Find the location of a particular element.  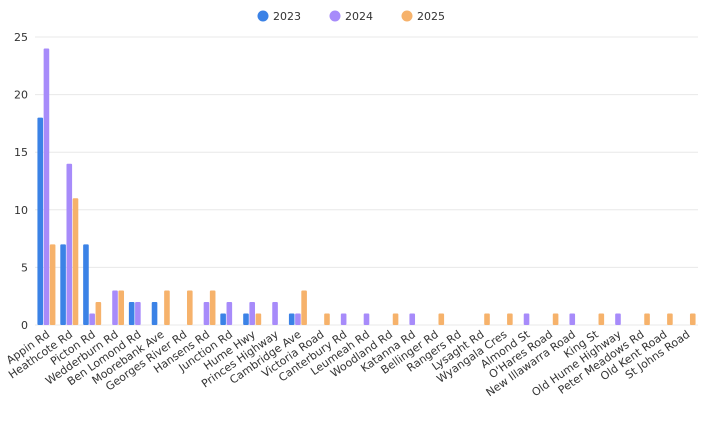

legend-marker-2024 is located at coordinates (335, 16).